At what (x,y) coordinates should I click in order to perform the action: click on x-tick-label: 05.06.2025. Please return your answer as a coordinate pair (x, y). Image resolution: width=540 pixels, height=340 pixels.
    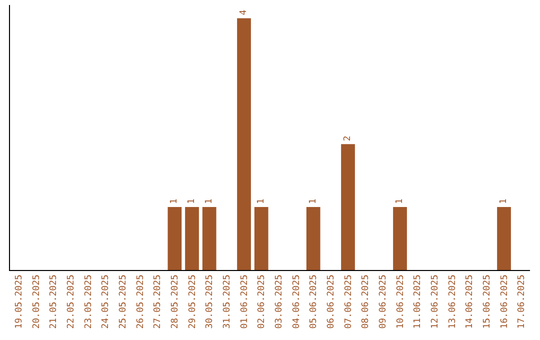
    Looking at the image, I should click on (314, 301).